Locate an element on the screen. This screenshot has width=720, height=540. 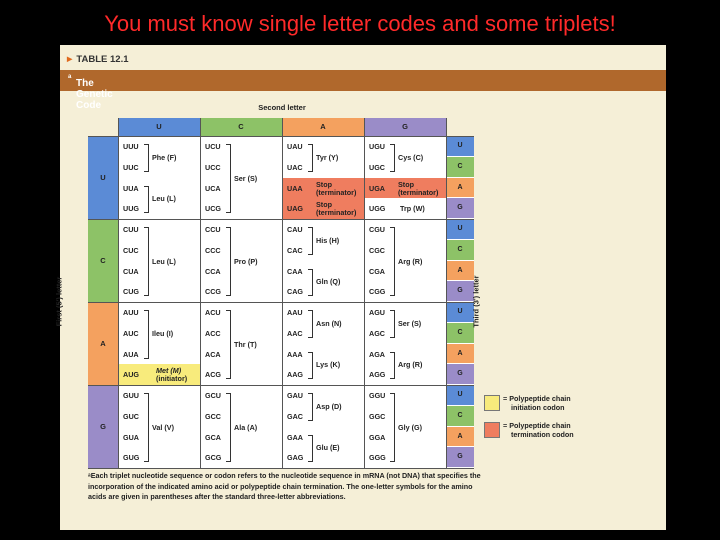
codon-uuc: UUC is located at coordinates (131, 167).